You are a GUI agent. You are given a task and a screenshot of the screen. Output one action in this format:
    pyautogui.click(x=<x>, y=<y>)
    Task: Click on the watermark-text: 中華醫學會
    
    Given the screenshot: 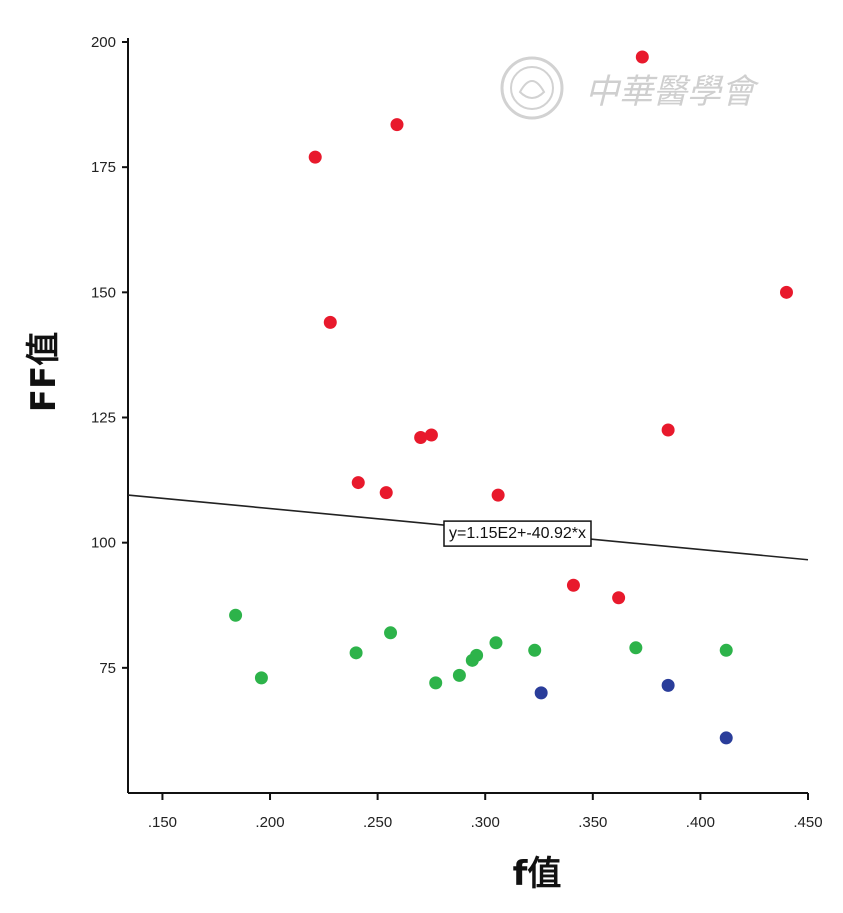 What is the action you would take?
    pyautogui.click(x=672, y=92)
    